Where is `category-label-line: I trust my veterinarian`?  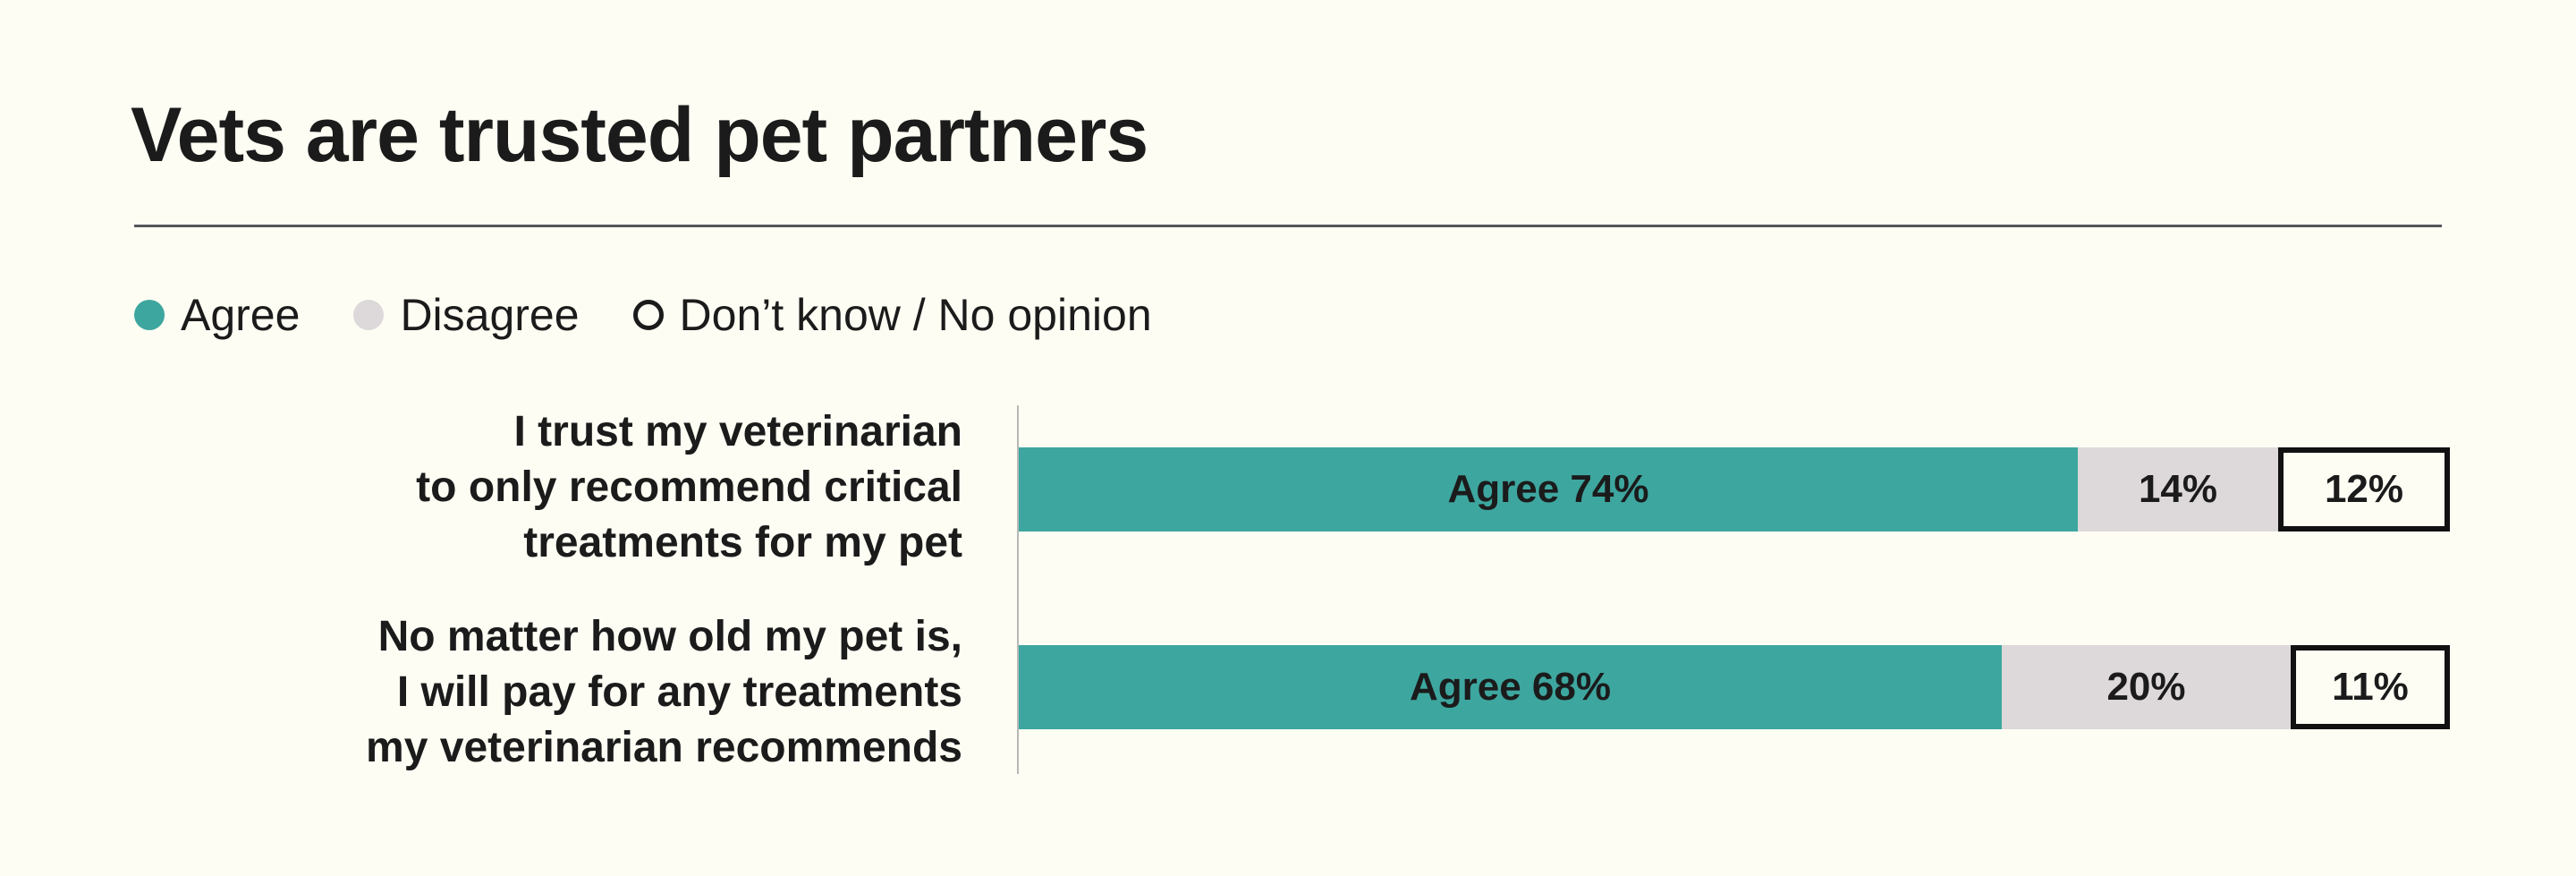
category-label-line: I trust my veterinarian is located at coordinates (737, 431).